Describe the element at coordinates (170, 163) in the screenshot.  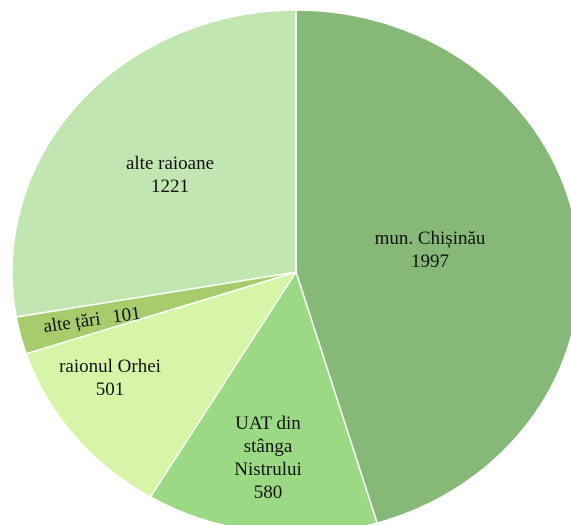
I see `category-label: alte raioane` at that location.